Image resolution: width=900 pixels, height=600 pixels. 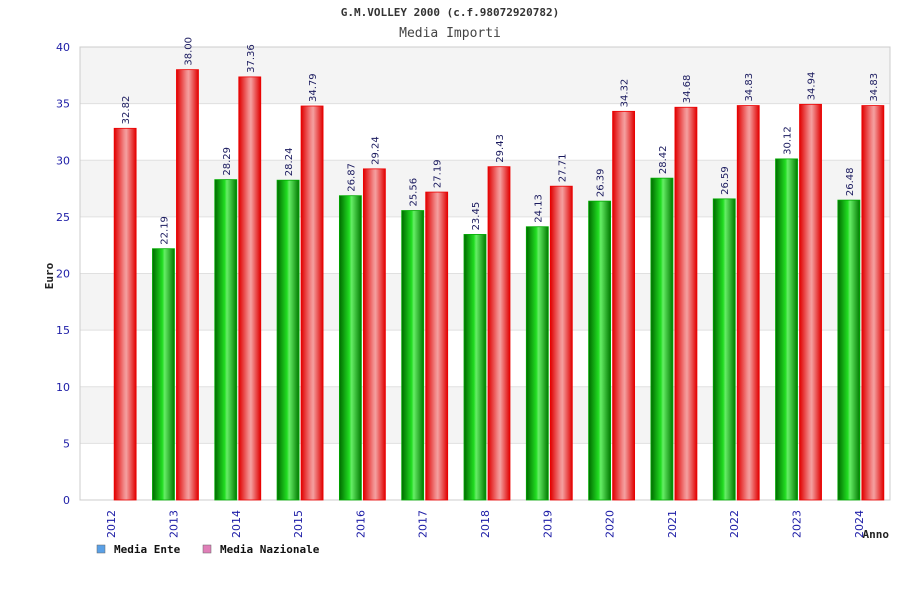 I want to click on chart-title: G.M.VOLLEY 2000 (c.f.98072920782), so click(x=450, y=12).